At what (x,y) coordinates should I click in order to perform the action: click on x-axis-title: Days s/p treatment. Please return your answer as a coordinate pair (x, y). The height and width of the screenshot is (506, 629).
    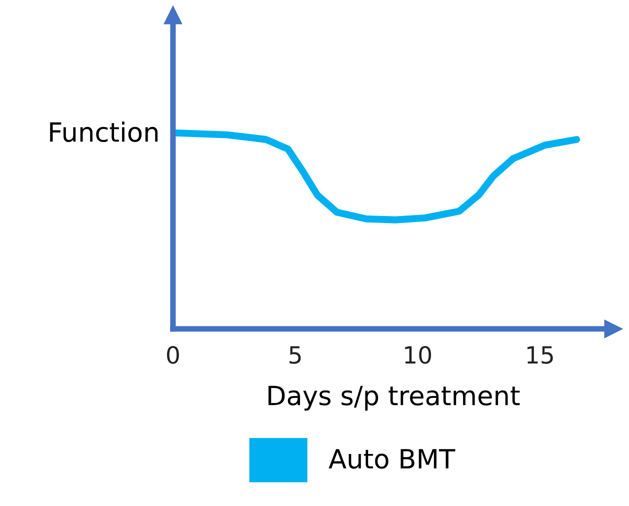
    Looking at the image, I should click on (394, 398).